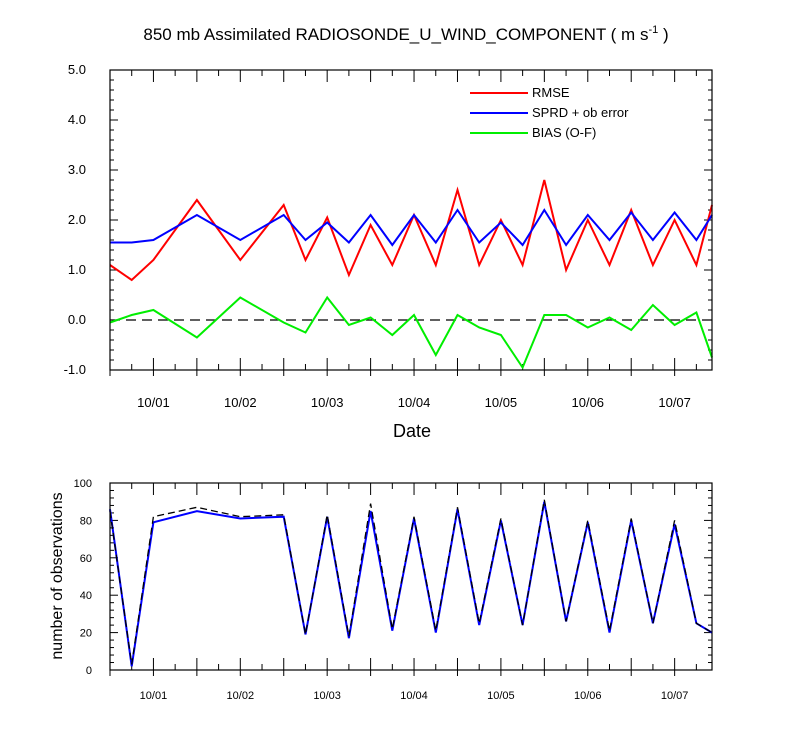 The width and height of the screenshot is (800, 750). I want to click on legend-label-rmse: RMSE, so click(551, 92).